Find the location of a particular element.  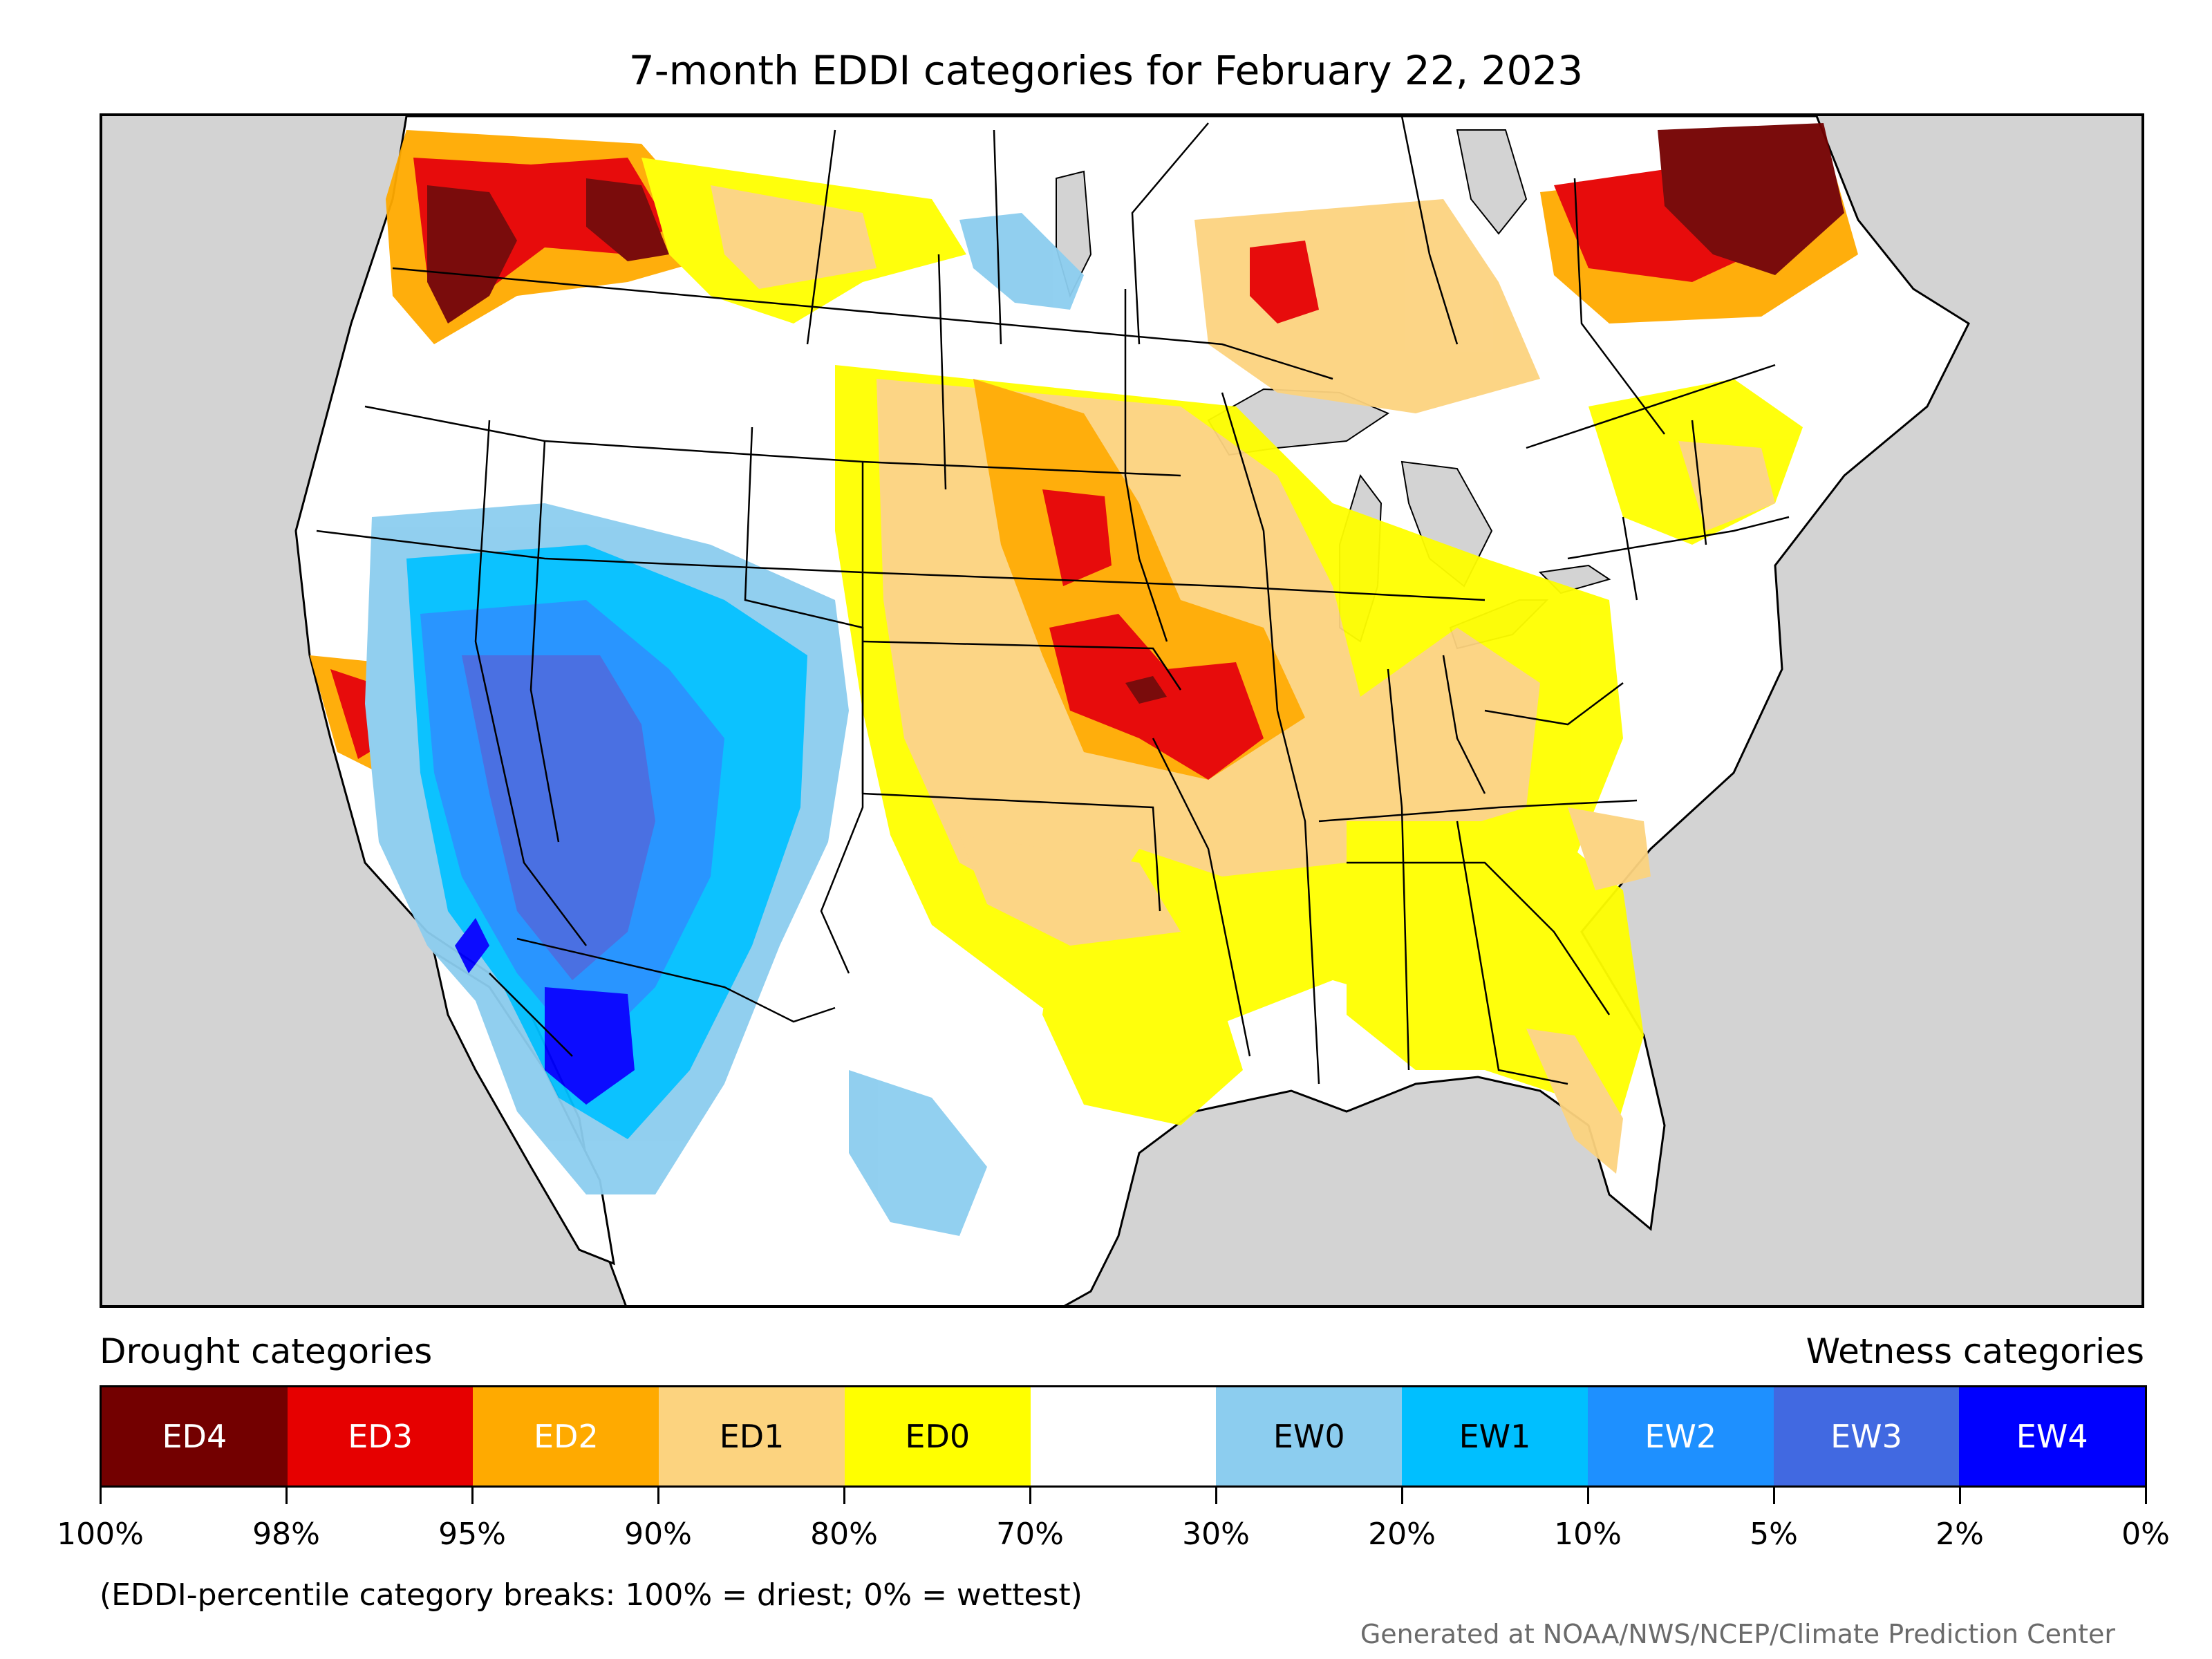

colorbar-segment-ew3: EW3 is located at coordinates (1867, 1436).